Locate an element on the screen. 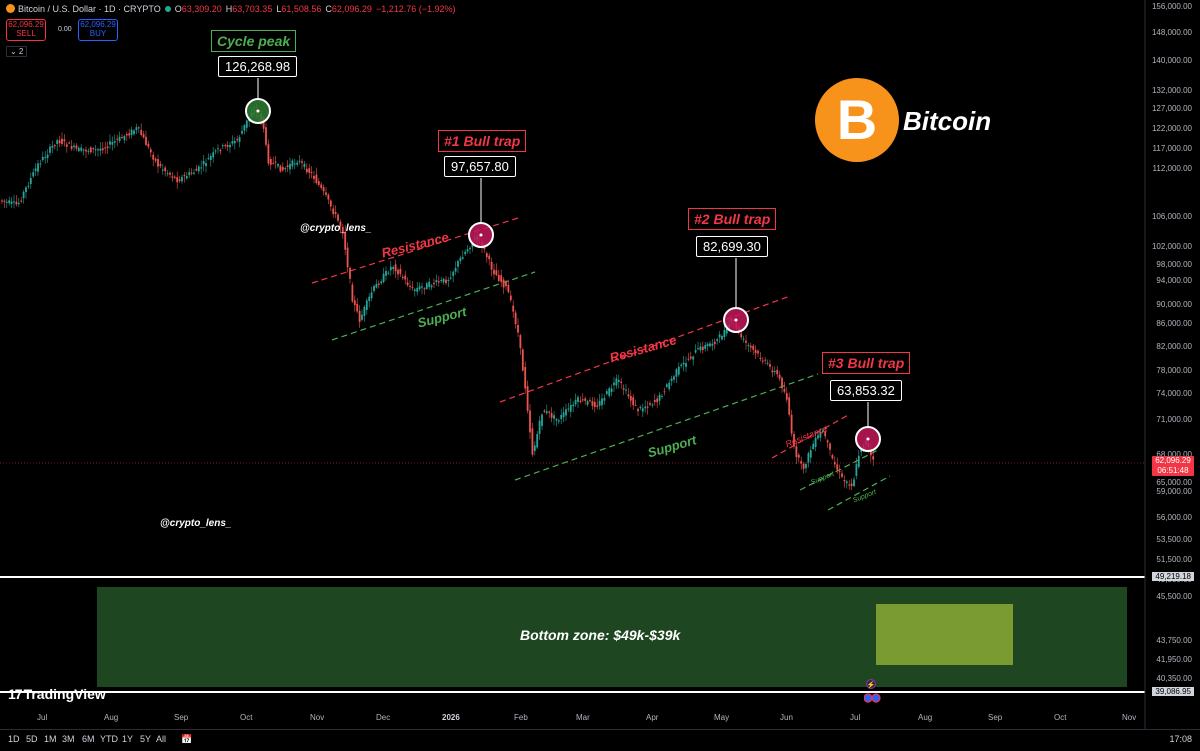 The width and height of the screenshot is (1200, 751). range-button-1y: 1Y is located at coordinates (128, 739).